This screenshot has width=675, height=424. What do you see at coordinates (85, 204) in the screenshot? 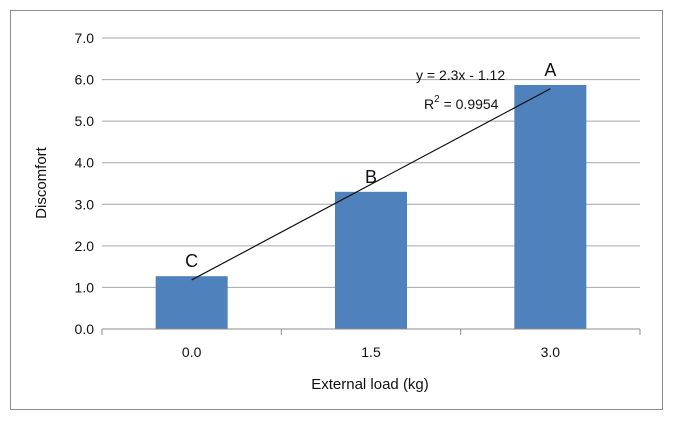
I see `y-tick-label: 3.0` at bounding box center [85, 204].